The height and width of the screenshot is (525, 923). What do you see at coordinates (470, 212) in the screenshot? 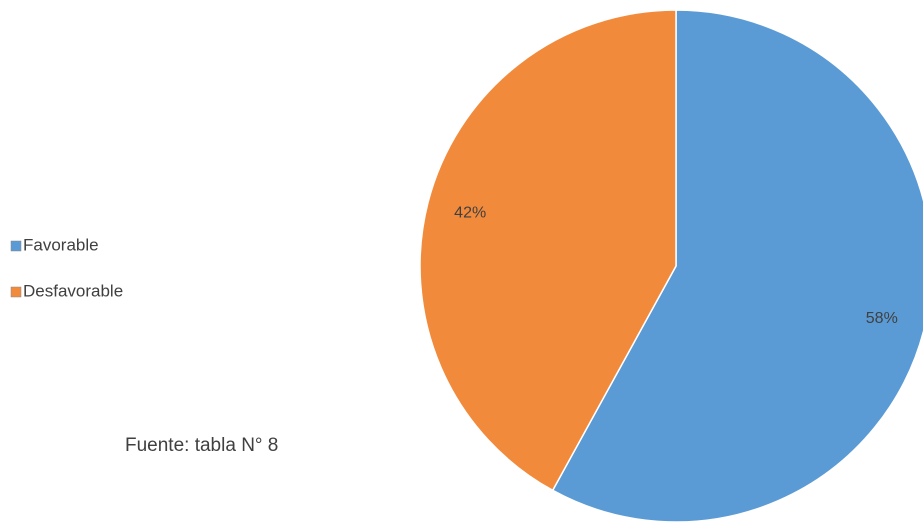
I see `data-label: 42%` at bounding box center [470, 212].